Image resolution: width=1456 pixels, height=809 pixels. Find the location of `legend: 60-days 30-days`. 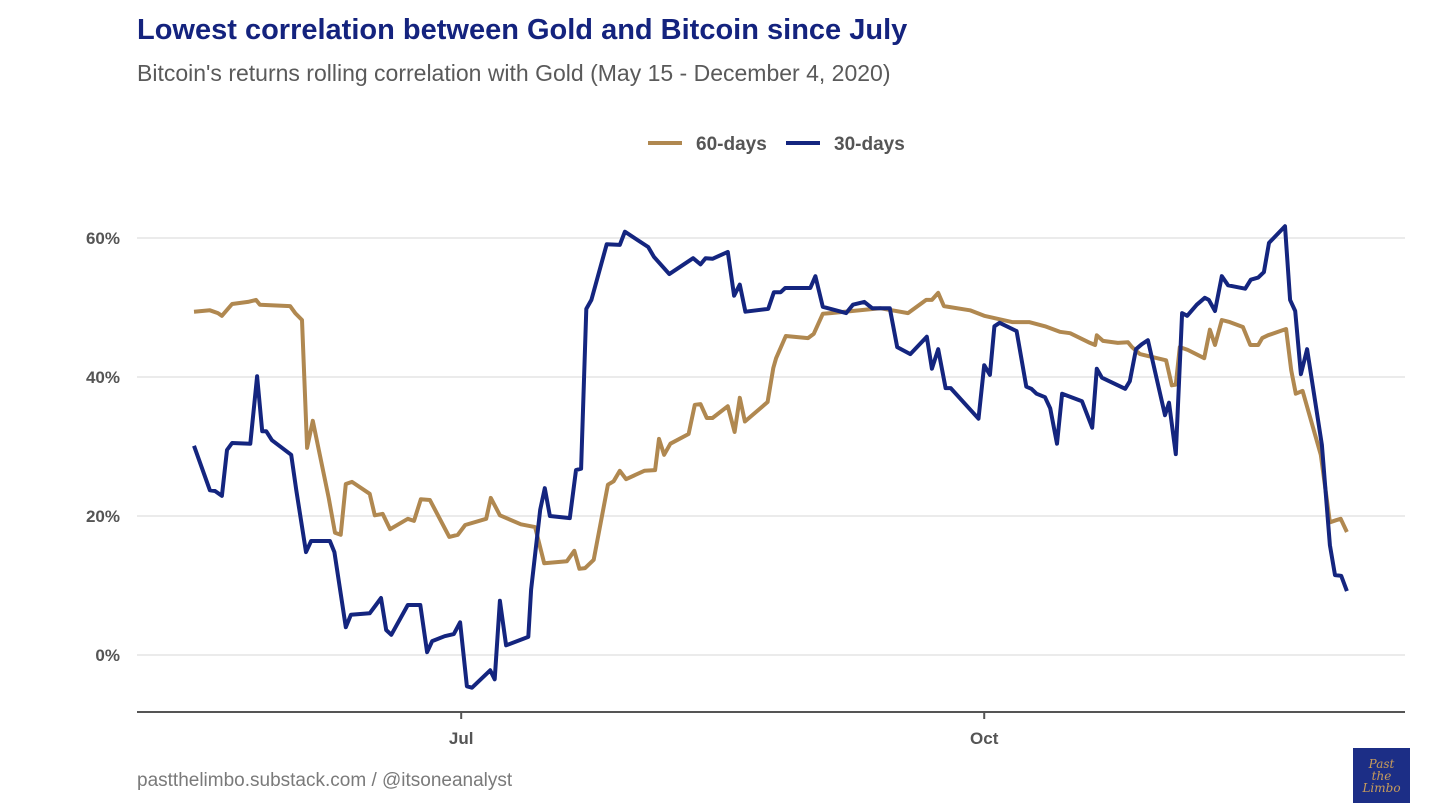

legend: 60-days 30-days is located at coordinates (776, 144).